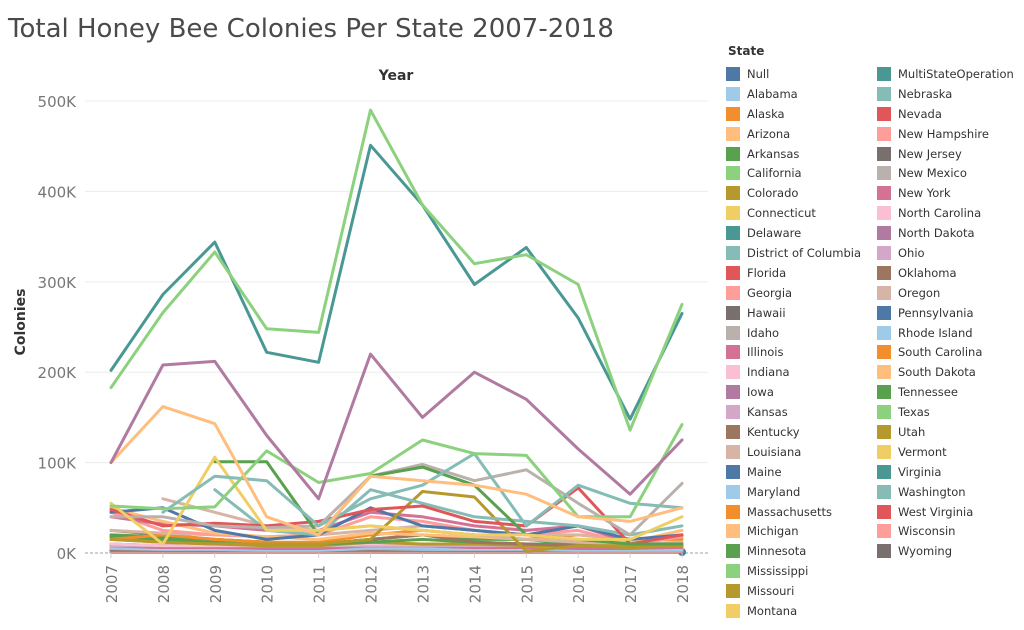 This screenshot has height=630, width=1024. I want to click on legend-item-south-dakota: South Dakota, so click(945, 372).